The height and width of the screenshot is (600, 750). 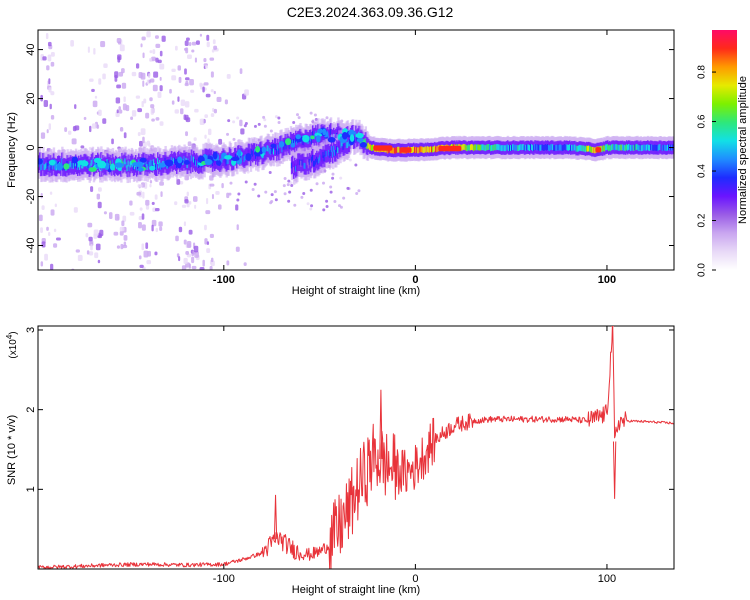 I want to click on snr-y-tick-label: 1, so click(x=31, y=489).